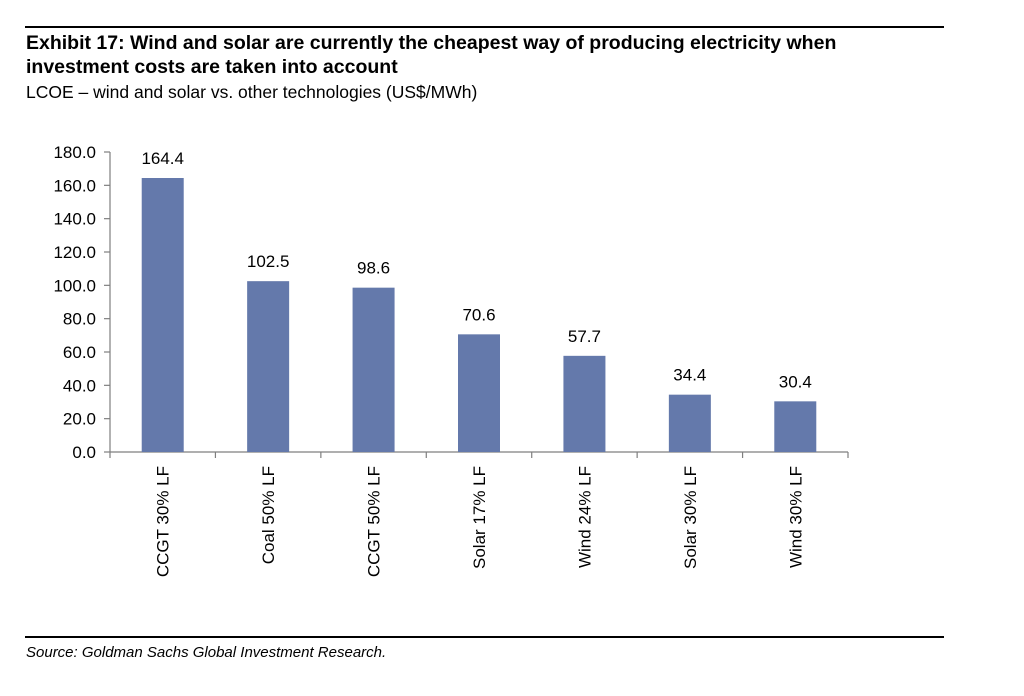 The width and height of the screenshot is (1024, 696). I want to click on y-tick-label: 160.0, so click(74, 185).